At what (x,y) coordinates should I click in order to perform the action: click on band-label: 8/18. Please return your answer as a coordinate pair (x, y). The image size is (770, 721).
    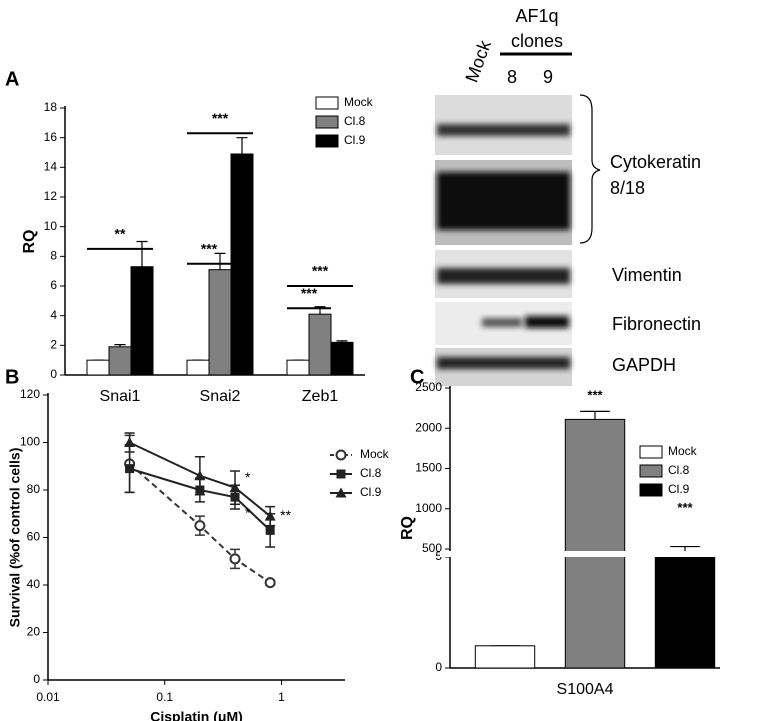
    Looking at the image, I should click on (627, 188).